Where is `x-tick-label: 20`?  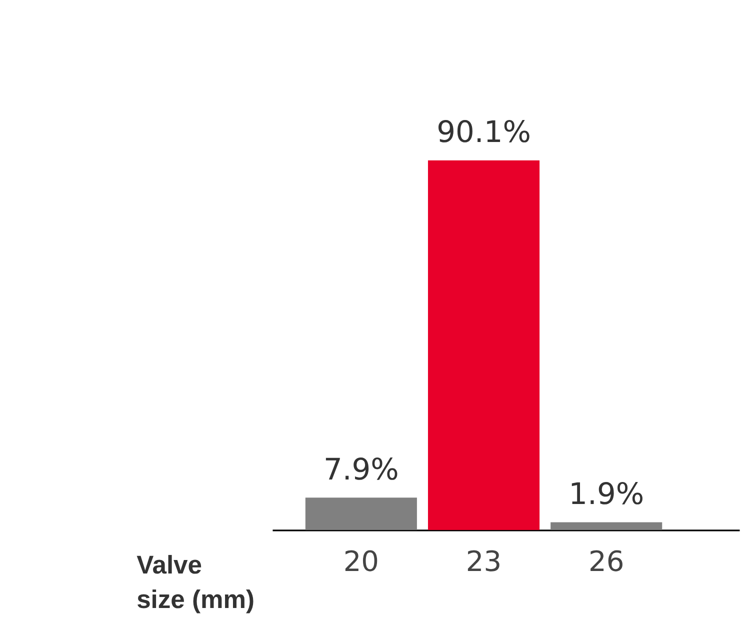 x-tick-label: 20 is located at coordinates (361, 561).